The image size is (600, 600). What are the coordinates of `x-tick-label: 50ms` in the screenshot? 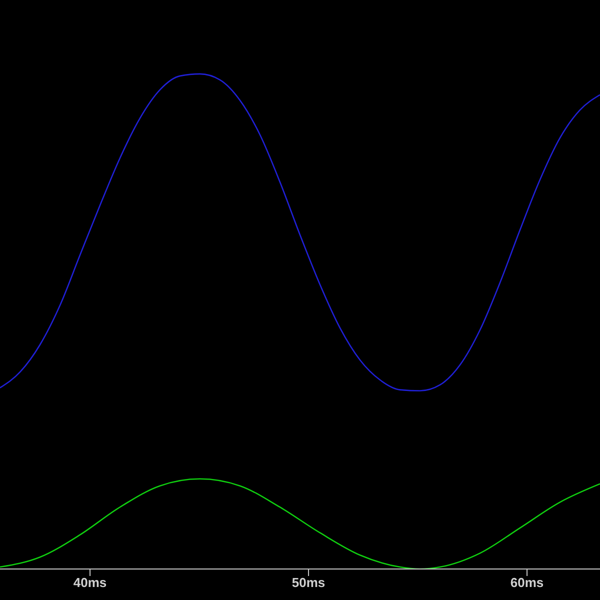 It's located at (309, 582).